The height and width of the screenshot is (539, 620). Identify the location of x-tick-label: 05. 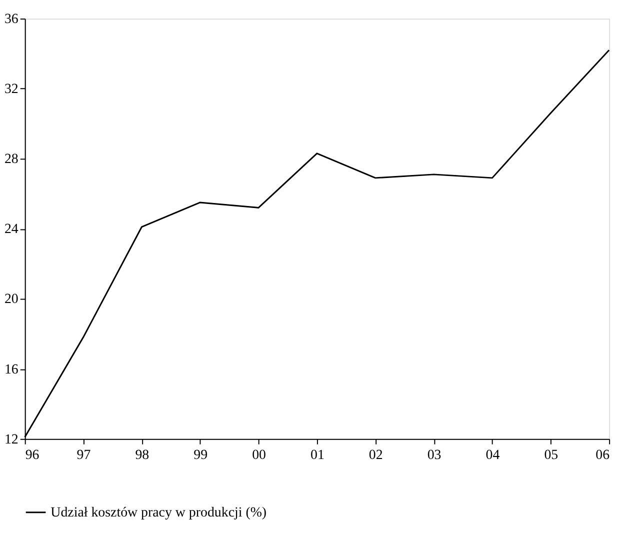
(551, 456).